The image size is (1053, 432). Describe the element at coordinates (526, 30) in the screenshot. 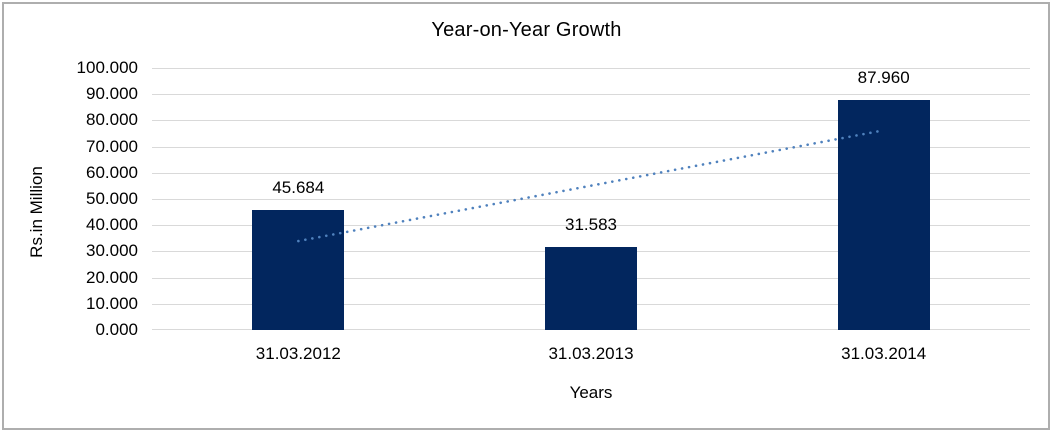

I see `chart-title: Year-on-Year Growth` at that location.